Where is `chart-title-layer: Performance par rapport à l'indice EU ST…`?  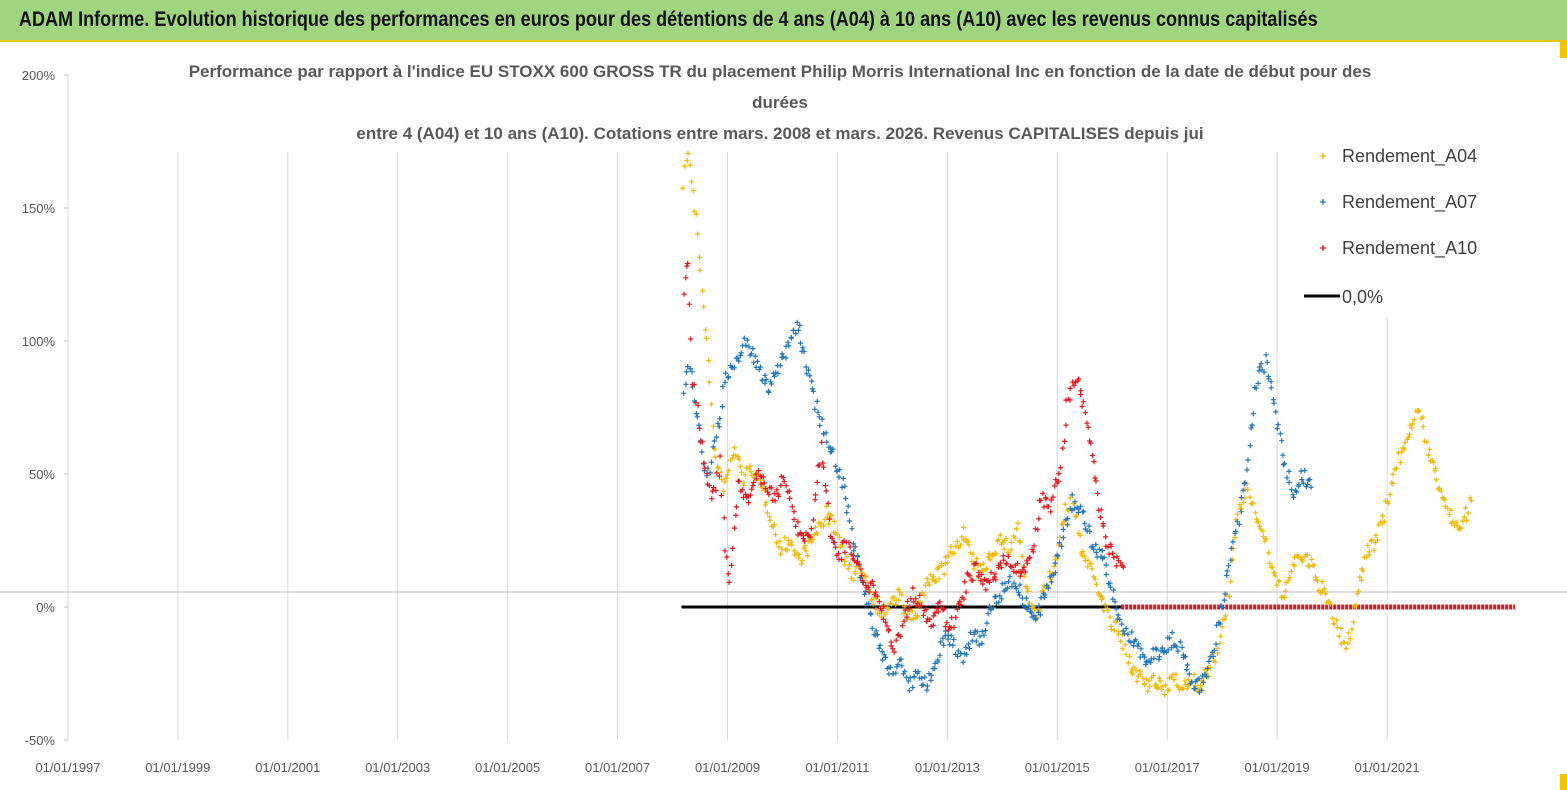 chart-title-layer: Performance par rapport à l'indice EU ST… is located at coordinates (777, 104).